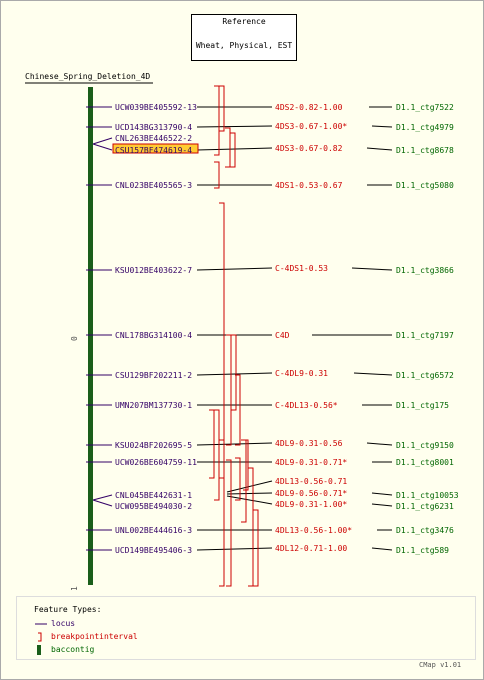 The width and height of the screenshot is (484, 680). I want to click on breakpoint-label: C-4DL9-0.31, so click(301, 373).